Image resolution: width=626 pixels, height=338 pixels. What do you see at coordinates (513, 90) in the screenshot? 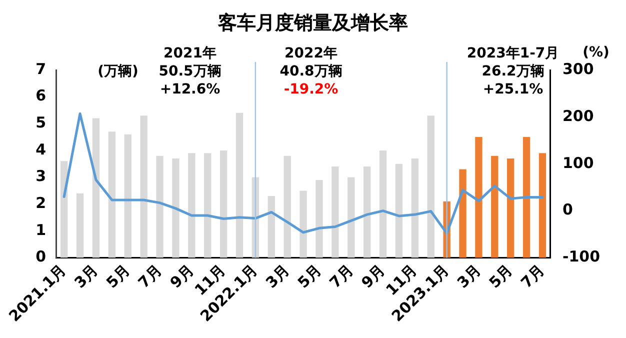
I see `annotation: +25.1%` at bounding box center [513, 90].